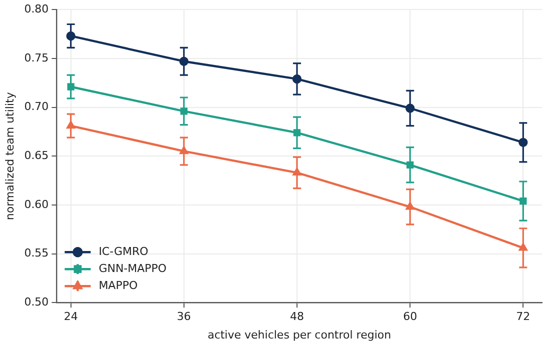  I want to click on legend-label: IC-GMRO, so click(123, 251).